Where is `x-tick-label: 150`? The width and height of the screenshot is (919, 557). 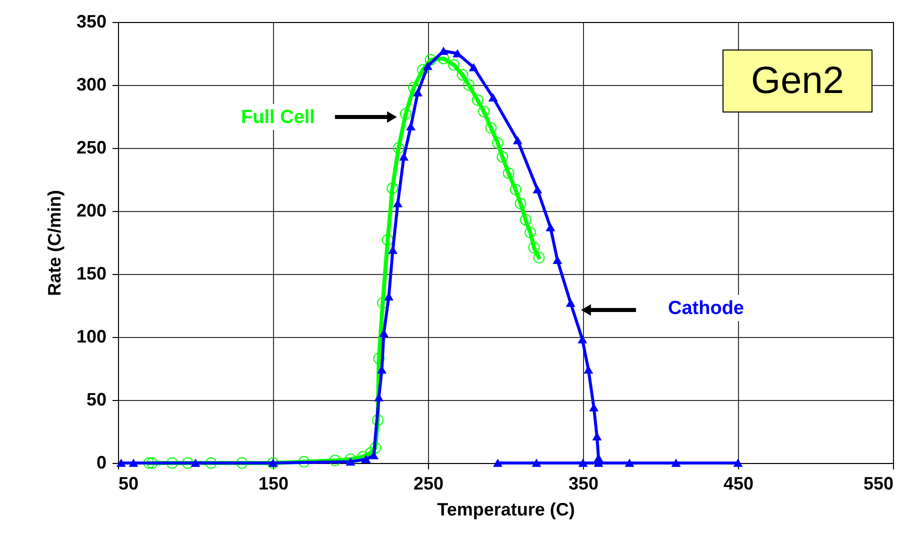 x-tick-label: 150 is located at coordinates (273, 484).